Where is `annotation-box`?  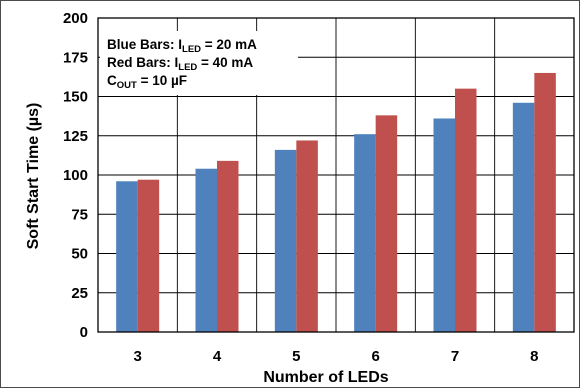
annotation-box is located at coordinates (199, 63).